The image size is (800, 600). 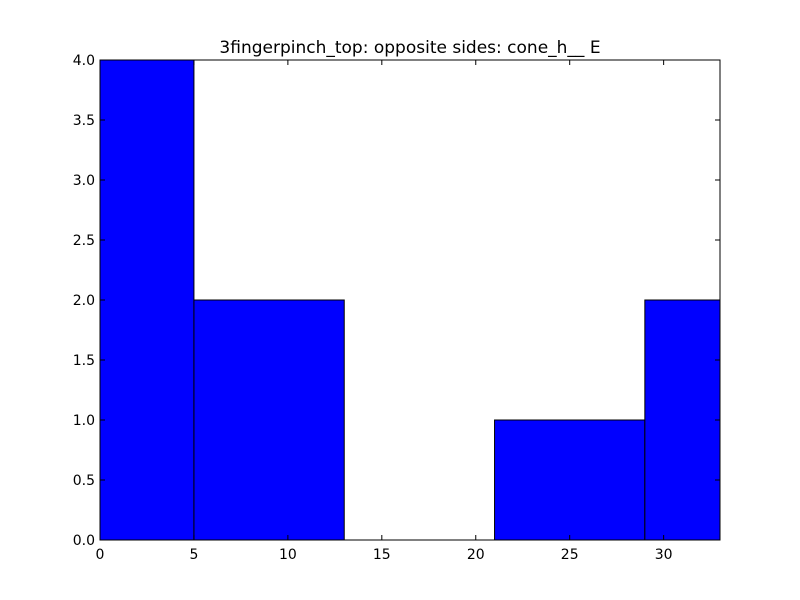 What do you see at coordinates (84, 421) in the screenshot?
I see `y-tick-label-2: 1.0` at bounding box center [84, 421].